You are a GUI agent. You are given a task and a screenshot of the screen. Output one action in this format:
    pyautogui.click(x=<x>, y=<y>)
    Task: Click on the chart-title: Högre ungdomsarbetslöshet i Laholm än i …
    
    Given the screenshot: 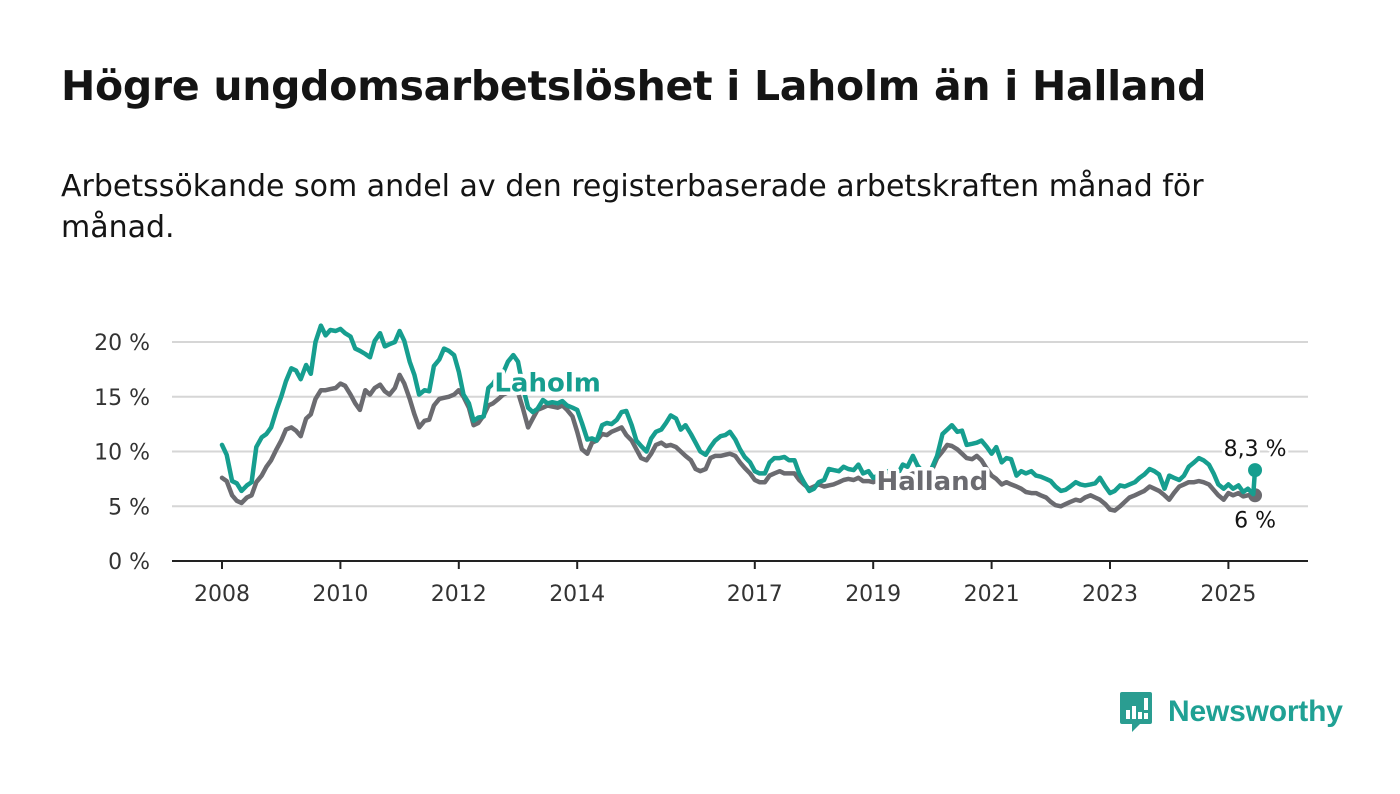 What is the action you would take?
    pyautogui.click(x=634, y=86)
    